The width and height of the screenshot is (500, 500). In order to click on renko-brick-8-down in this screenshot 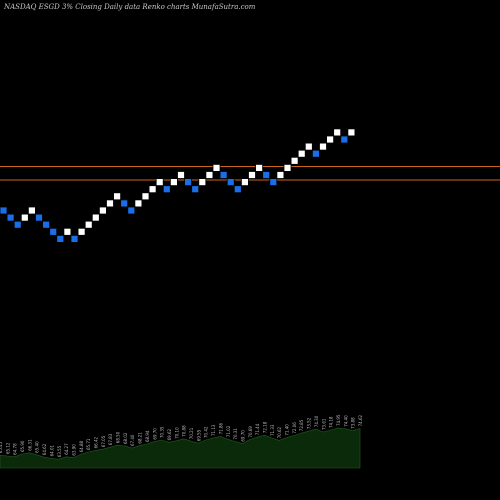, I will do `click(53, 231)`.